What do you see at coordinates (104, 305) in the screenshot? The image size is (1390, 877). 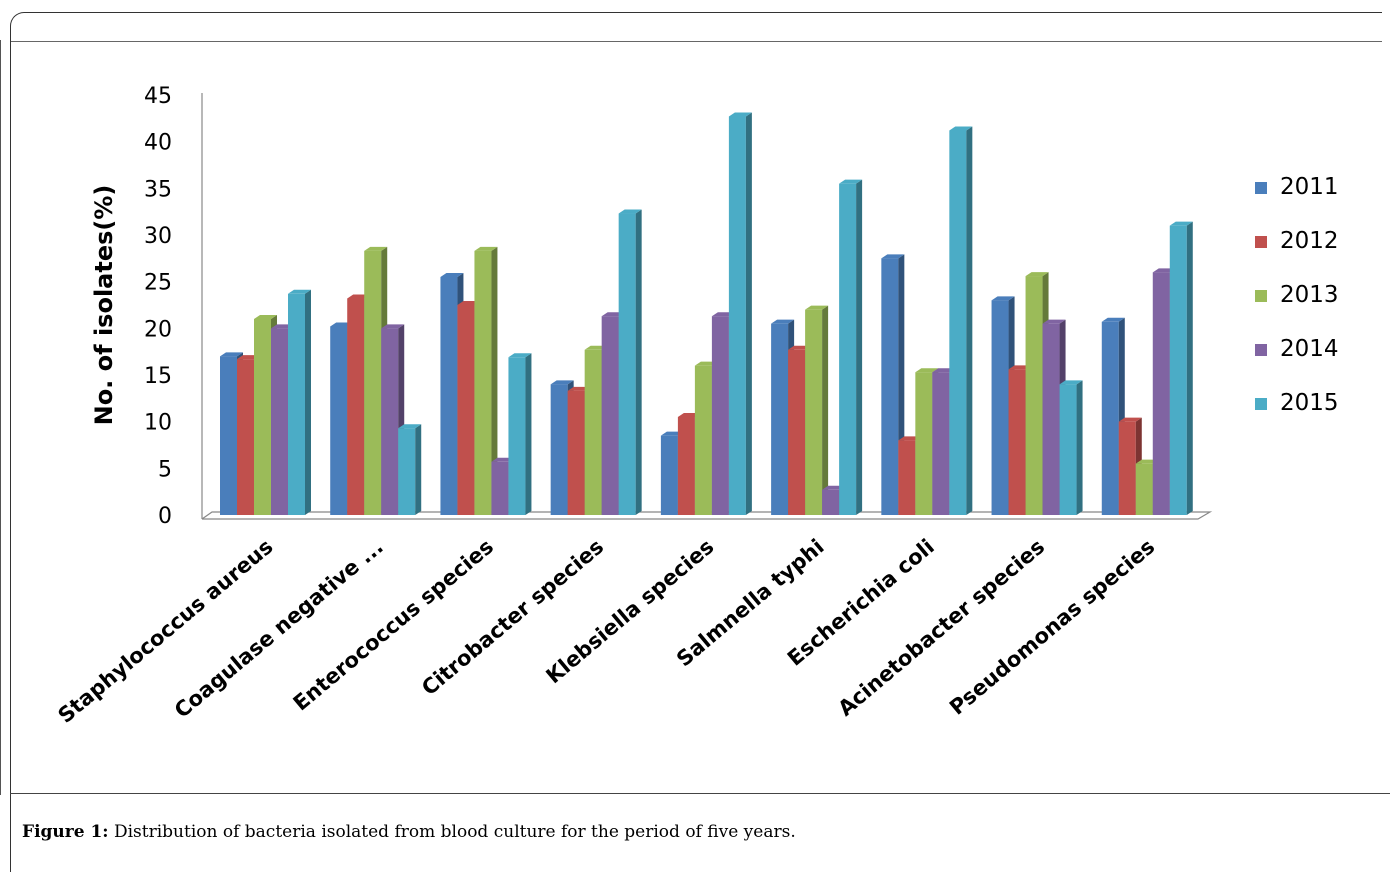 I see `y-axis-title: No. of isolates(%)` at bounding box center [104, 305].